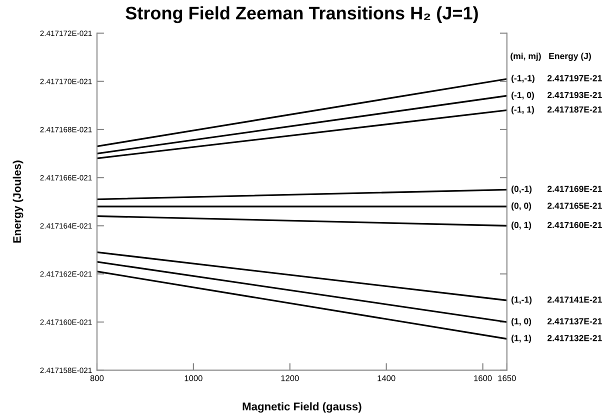 The width and height of the screenshot is (610, 415). Describe the element at coordinates (522, 190) in the screenshot. I see `series-label: (0,-1)` at that location.